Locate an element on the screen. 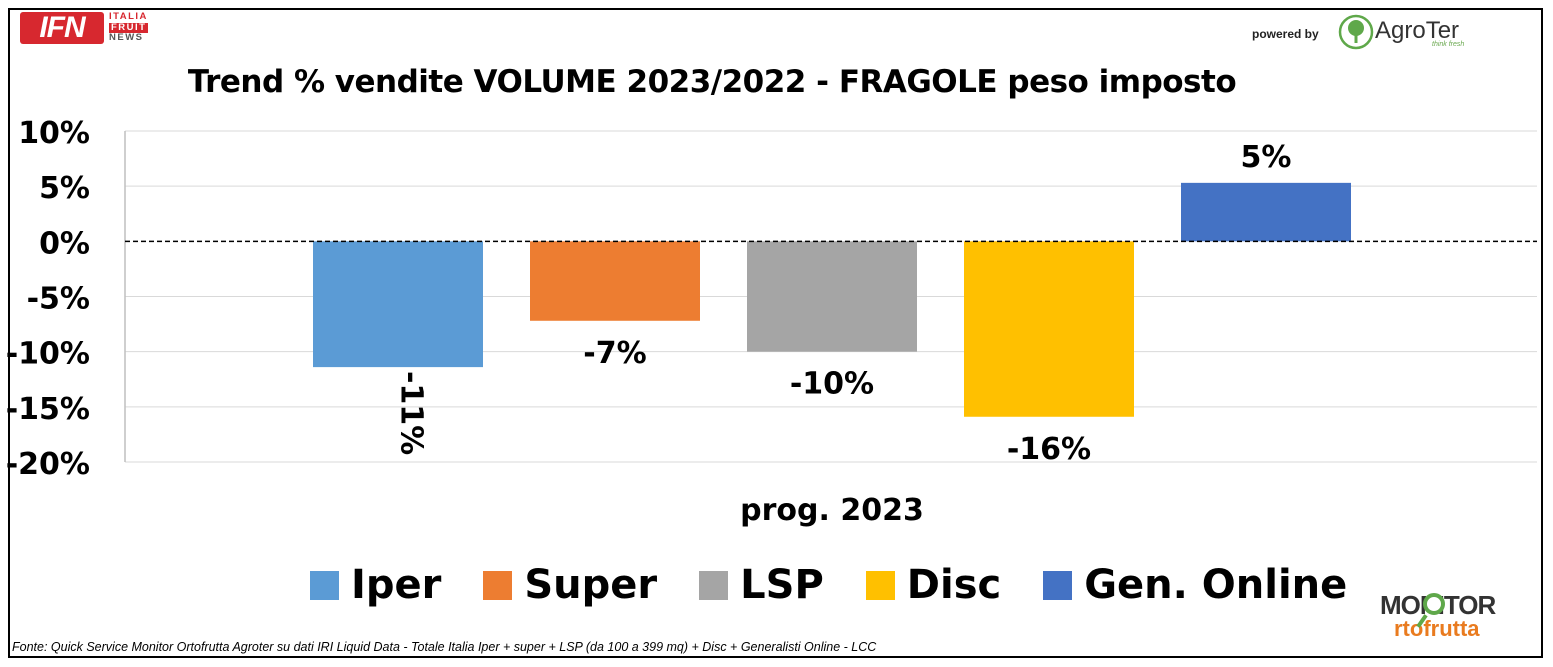  ifn-logo: IFN ITALIA FRUIT NEWS is located at coordinates (95, 28).